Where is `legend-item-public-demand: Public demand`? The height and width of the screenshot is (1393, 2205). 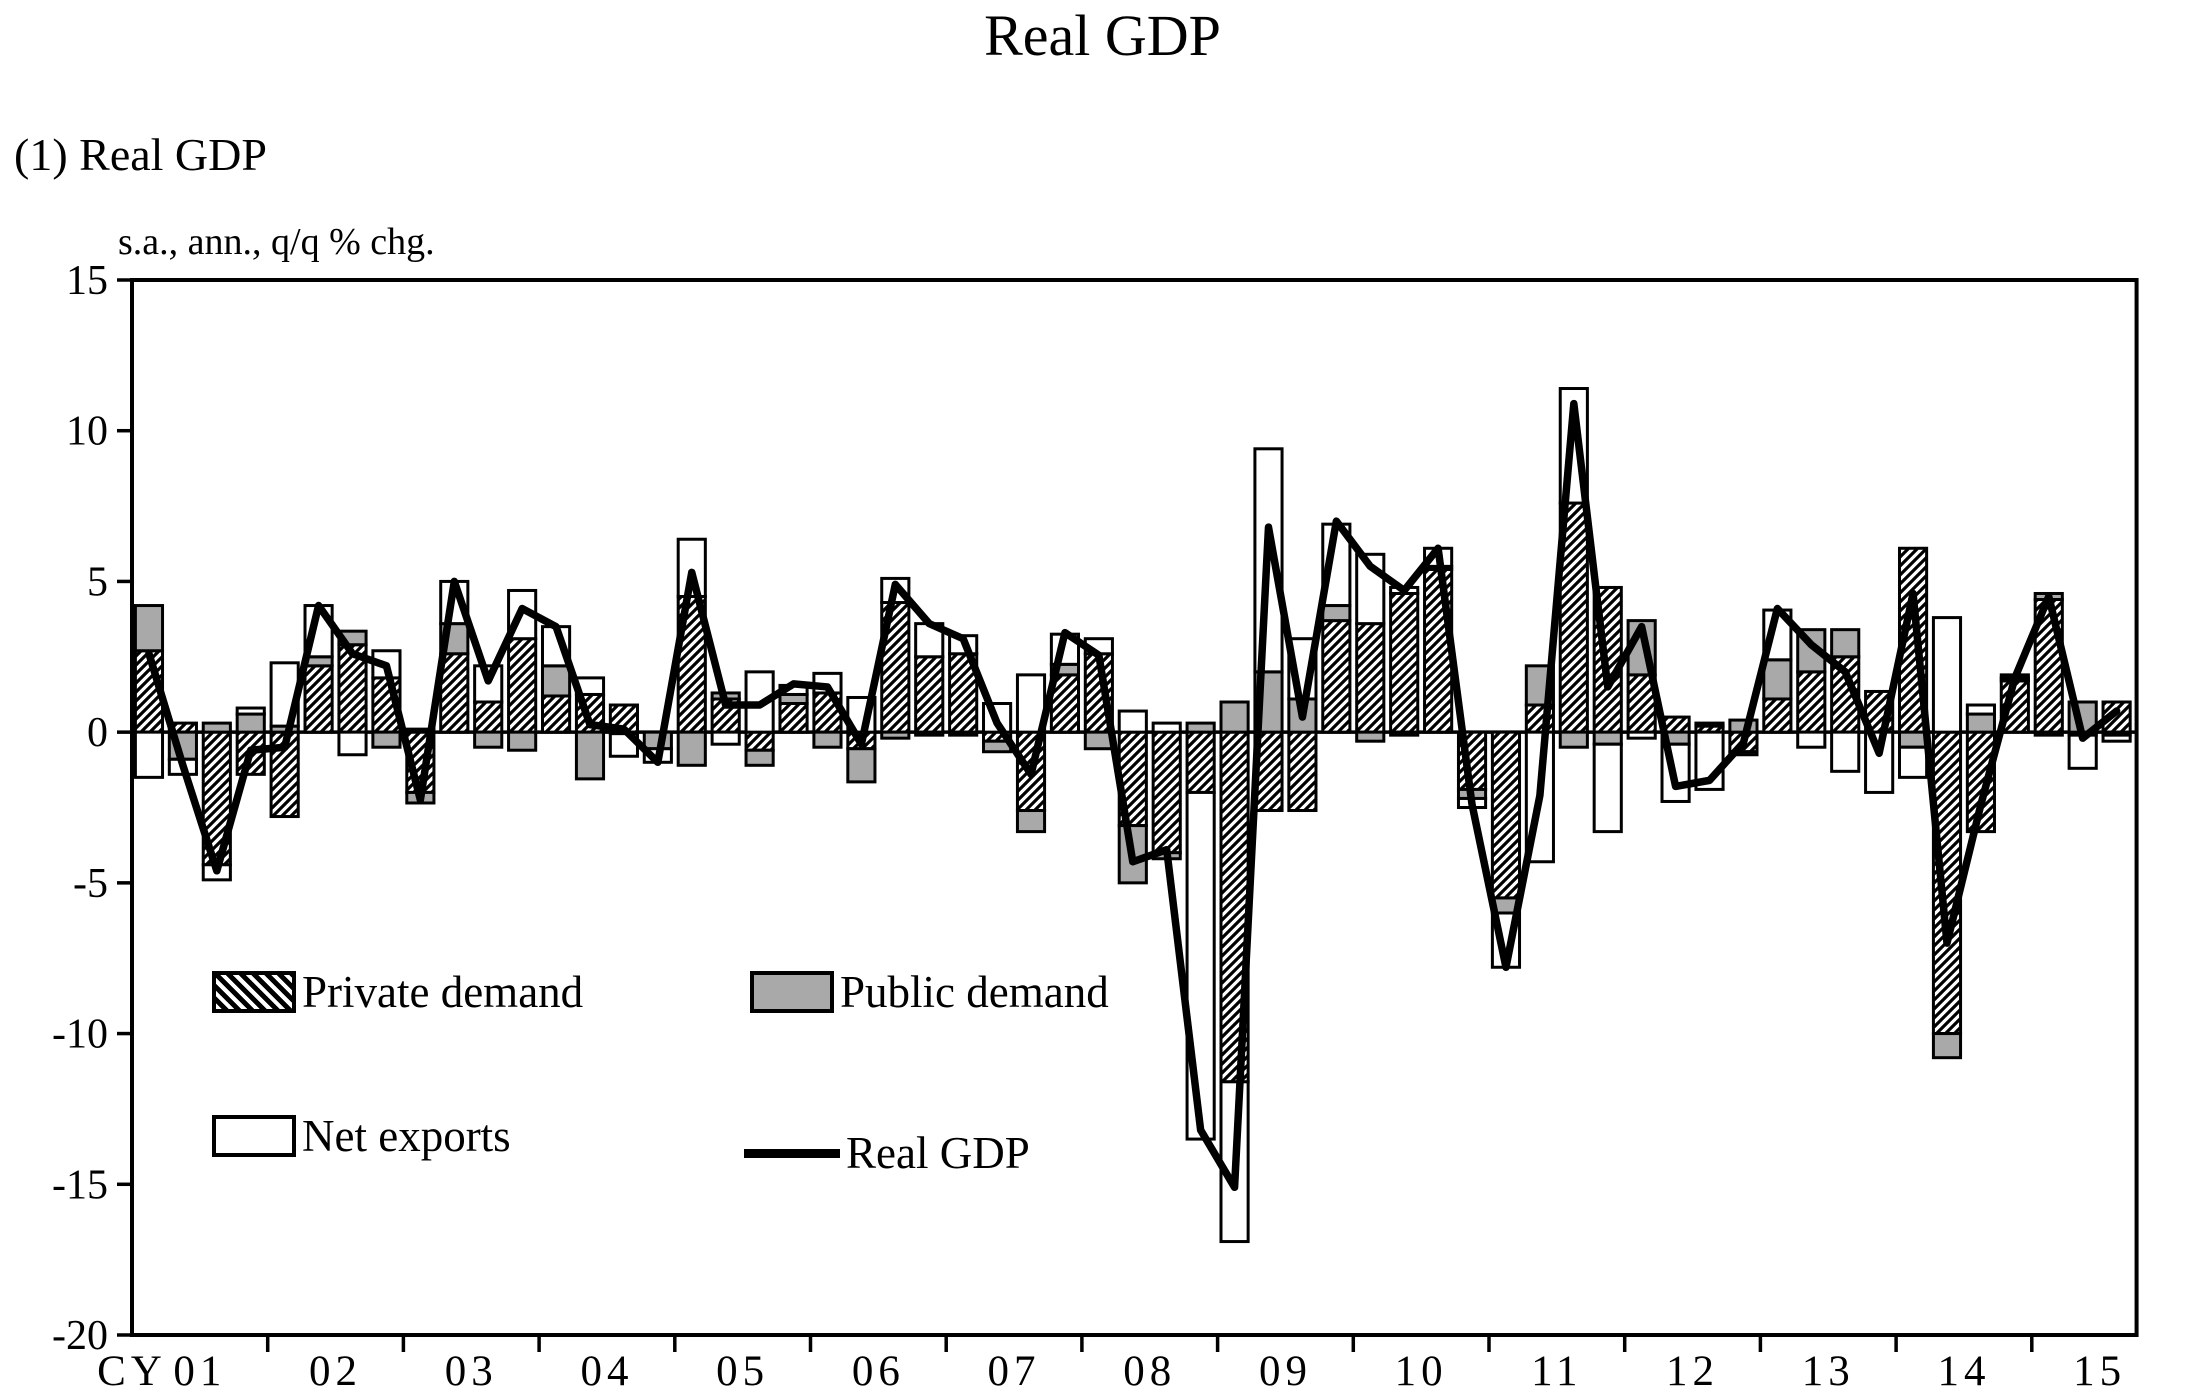
legend-item-public-demand: Public demand is located at coordinates (929, 992).